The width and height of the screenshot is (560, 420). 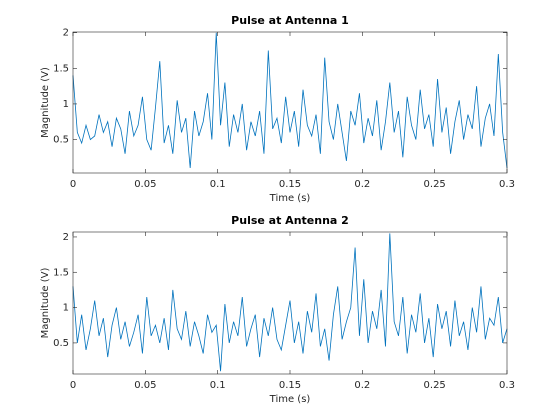 I want to click on chart-title: Pulse at Antenna 2, so click(x=290, y=220).